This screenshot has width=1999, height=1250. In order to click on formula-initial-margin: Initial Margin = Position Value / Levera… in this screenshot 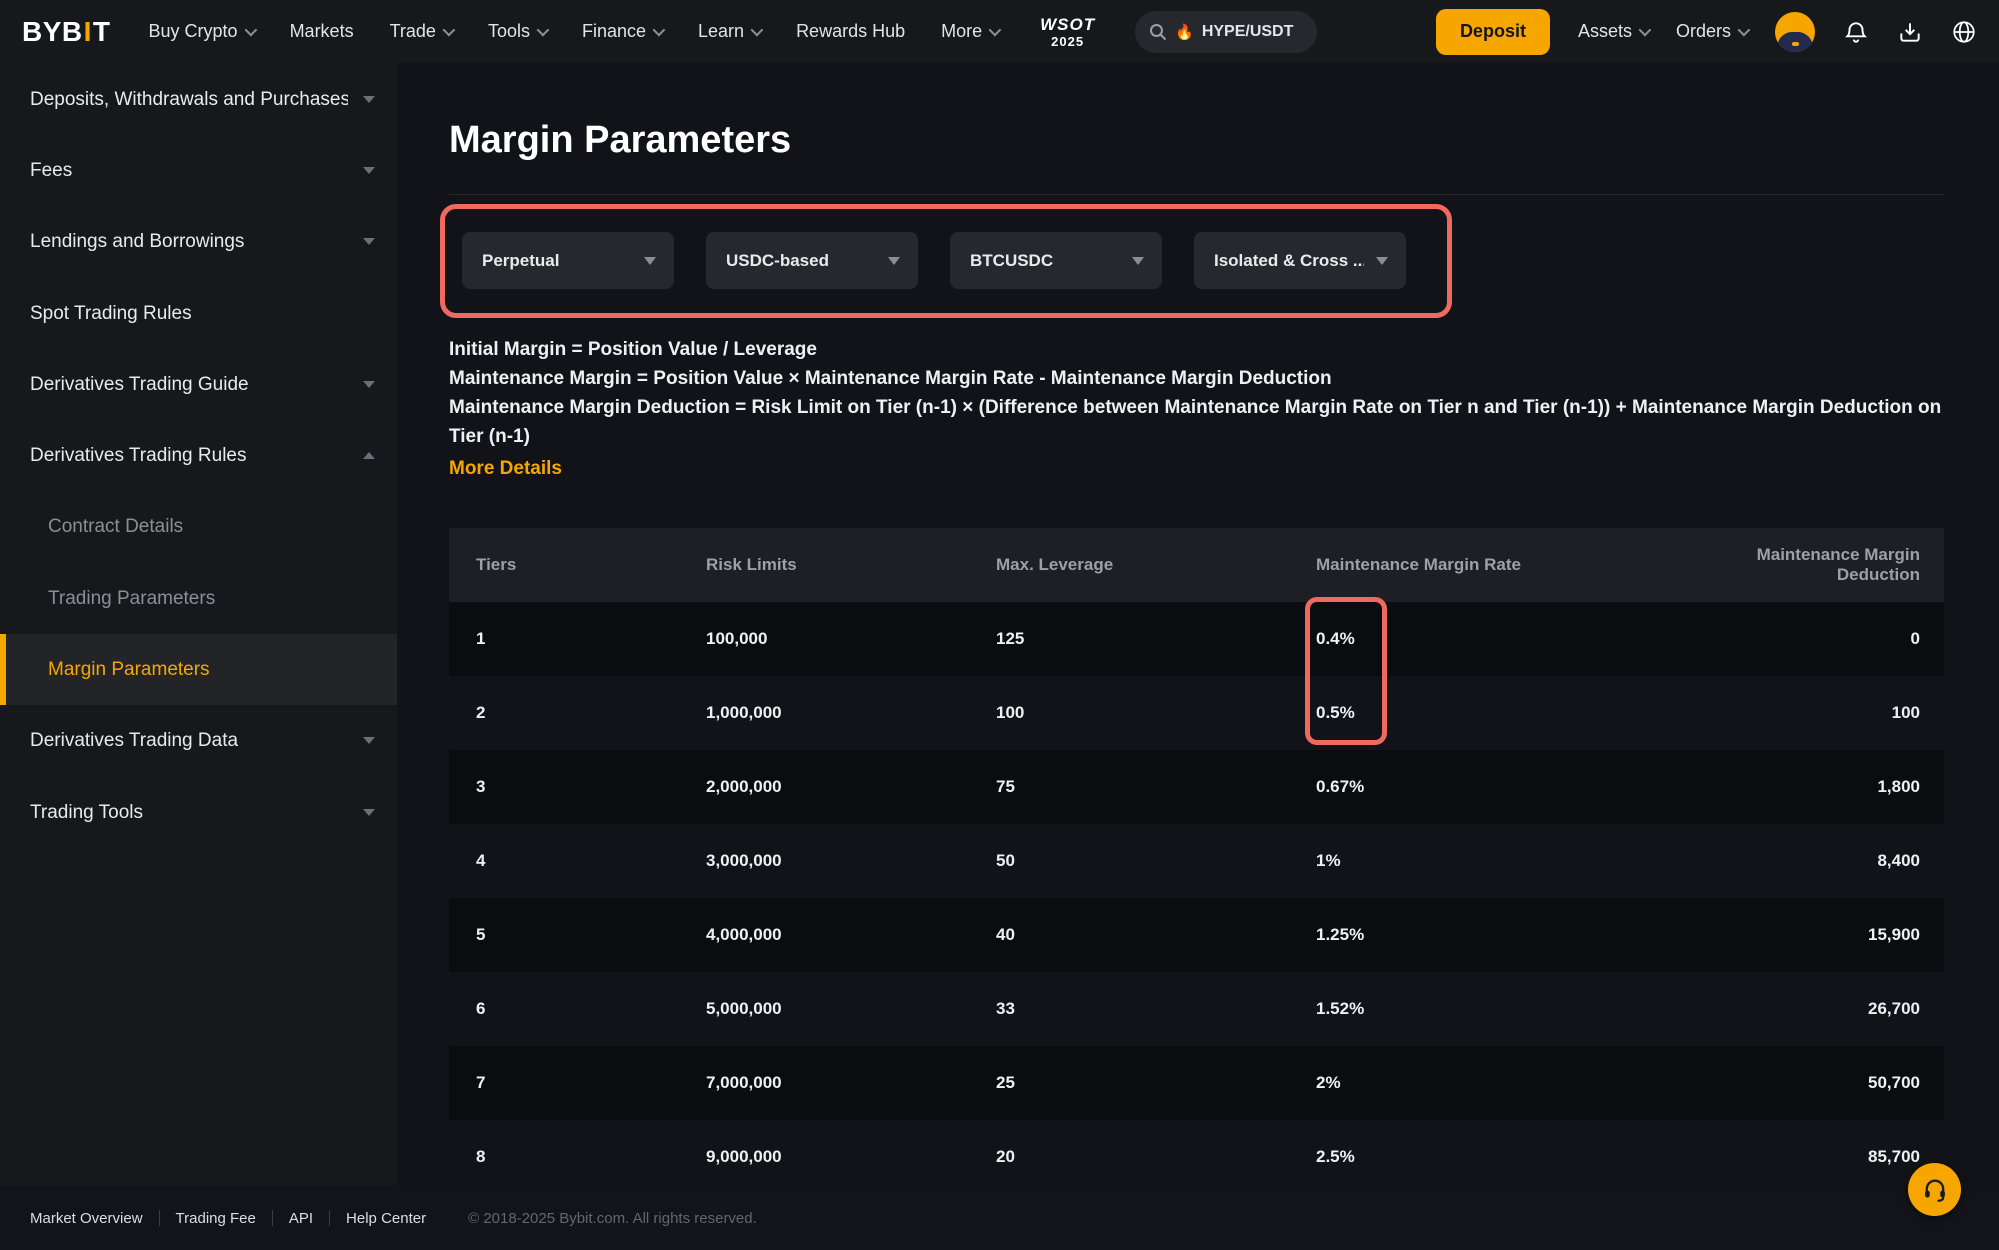, I will do `click(633, 349)`.